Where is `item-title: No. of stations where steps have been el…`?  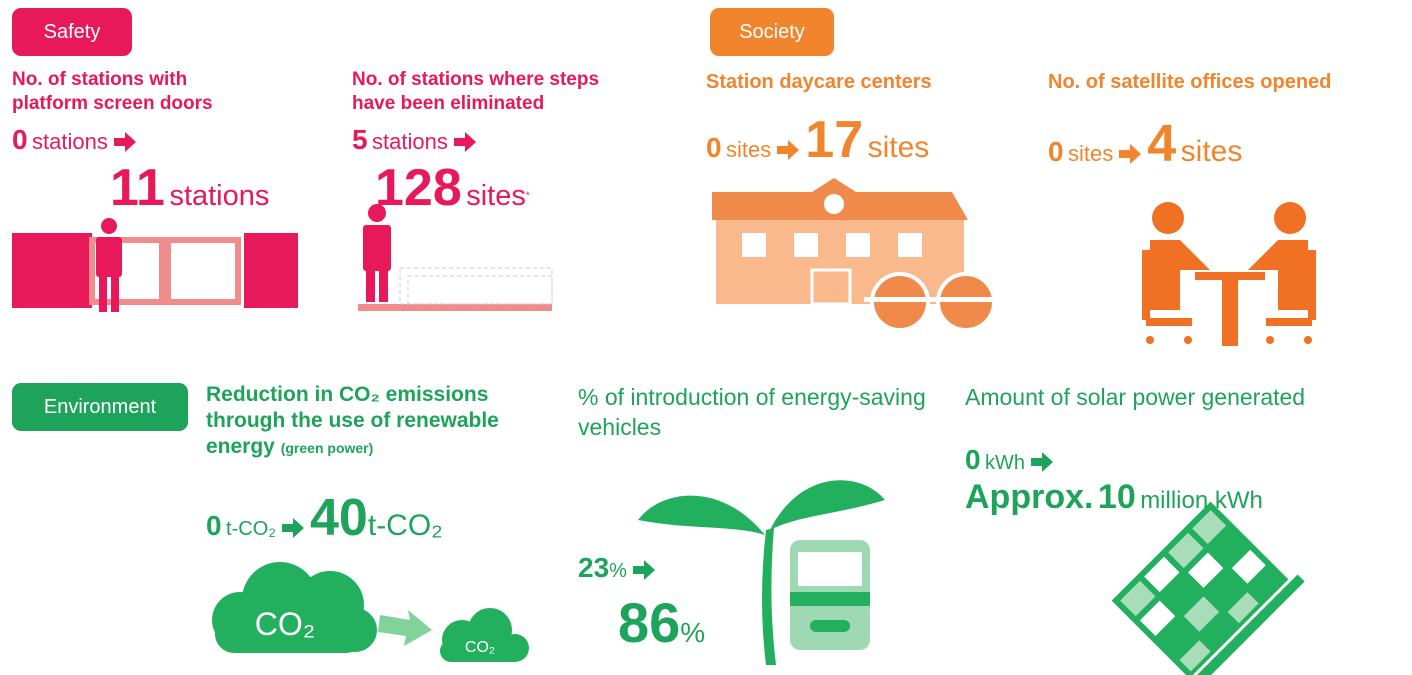 item-title: No. of stations where steps have been el… is located at coordinates (476, 91).